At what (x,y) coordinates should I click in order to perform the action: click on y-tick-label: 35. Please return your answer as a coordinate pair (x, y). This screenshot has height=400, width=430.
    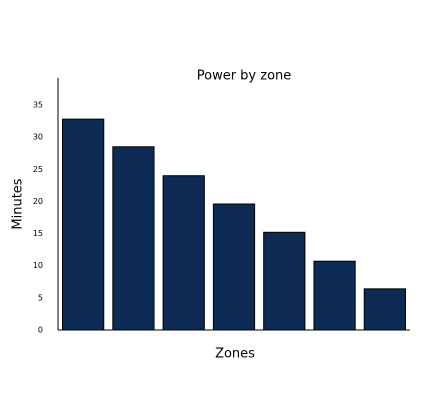
    Looking at the image, I should click on (38, 105).